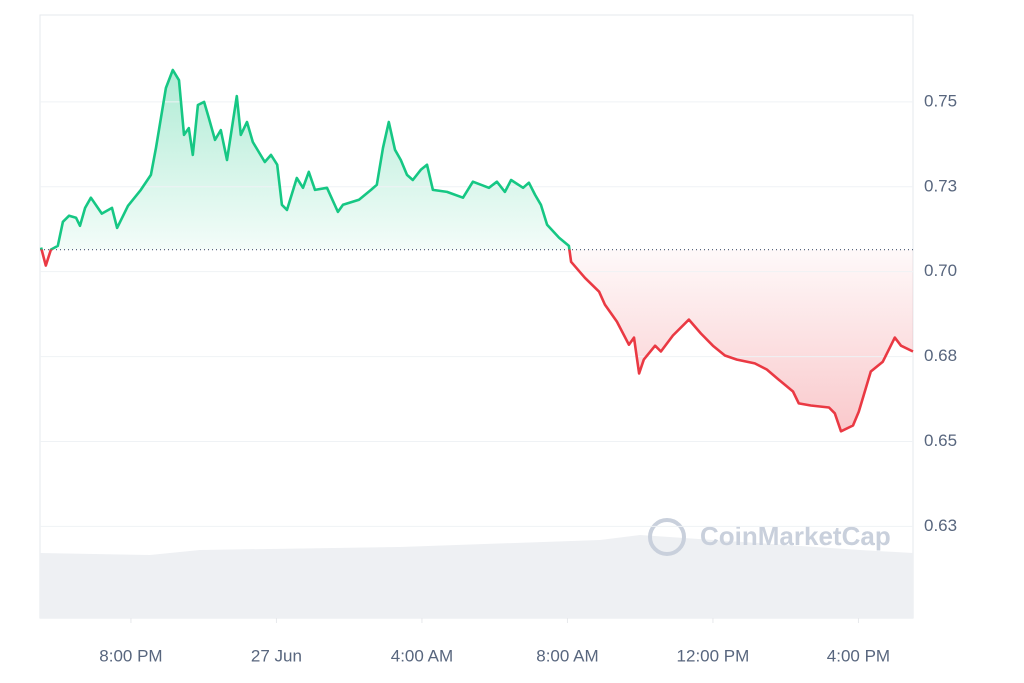  What do you see at coordinates (940, 440) in the screenshot?
I see `y-tick-label: 0.65` at bounding box center [940, 440].